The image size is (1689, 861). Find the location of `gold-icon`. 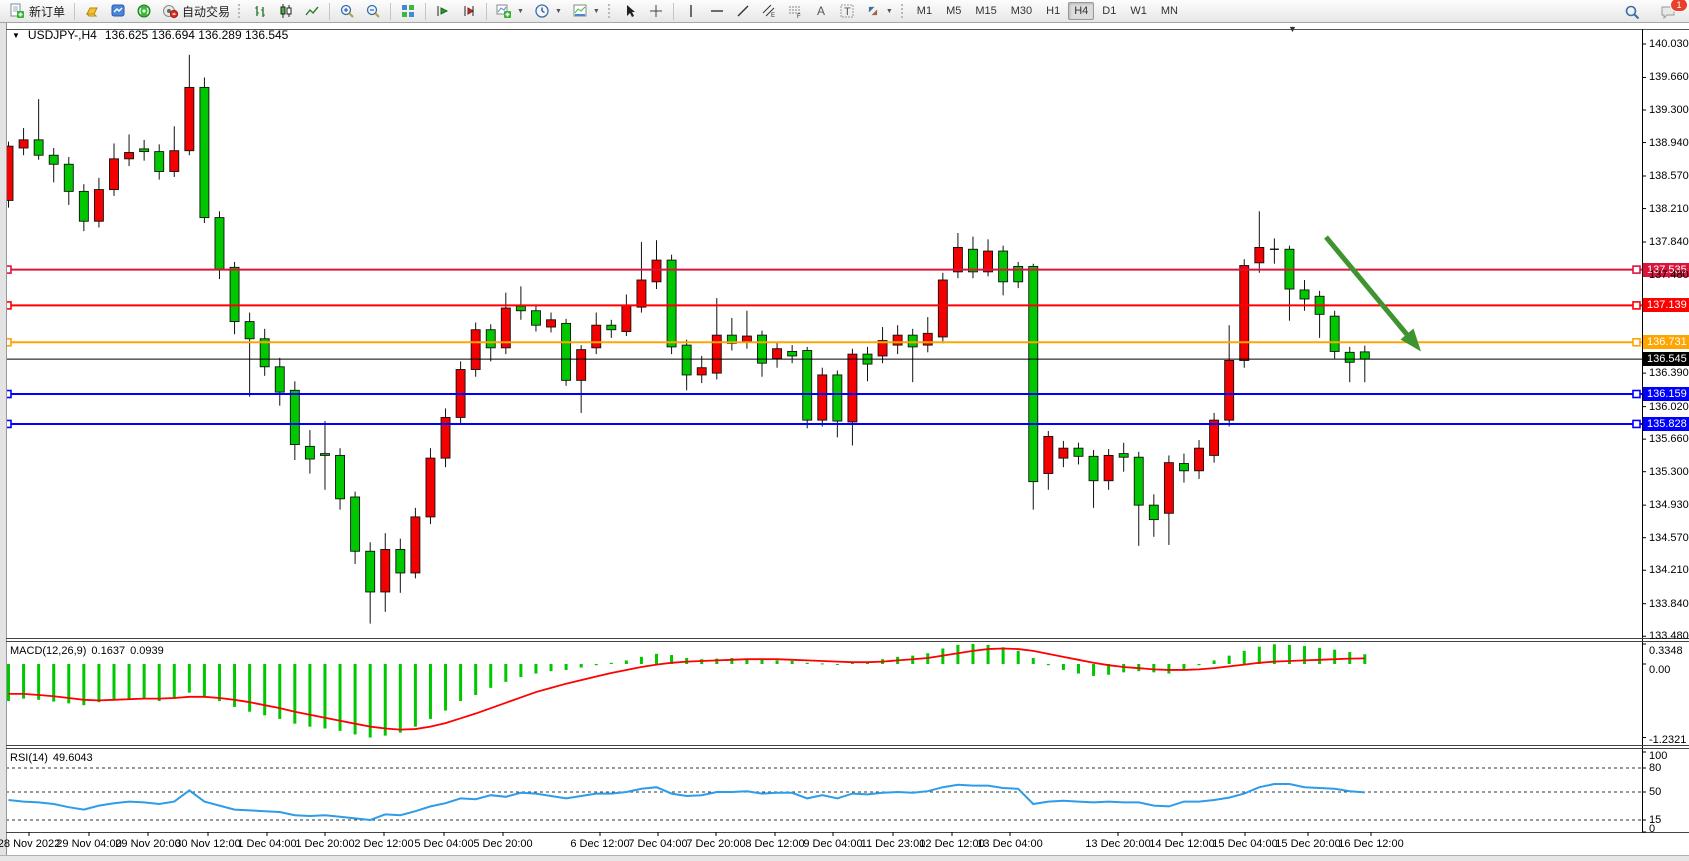

gold-icon is located at coordinates (92, 11).